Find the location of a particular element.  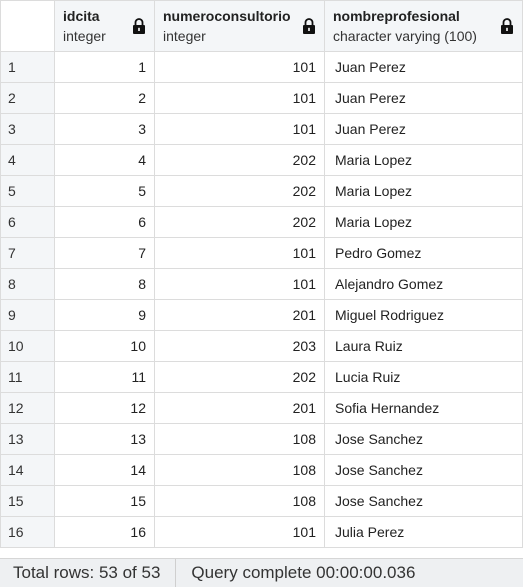

table-row: 15 15 108 Jose Sanchez is located at coordinates (261, 501).